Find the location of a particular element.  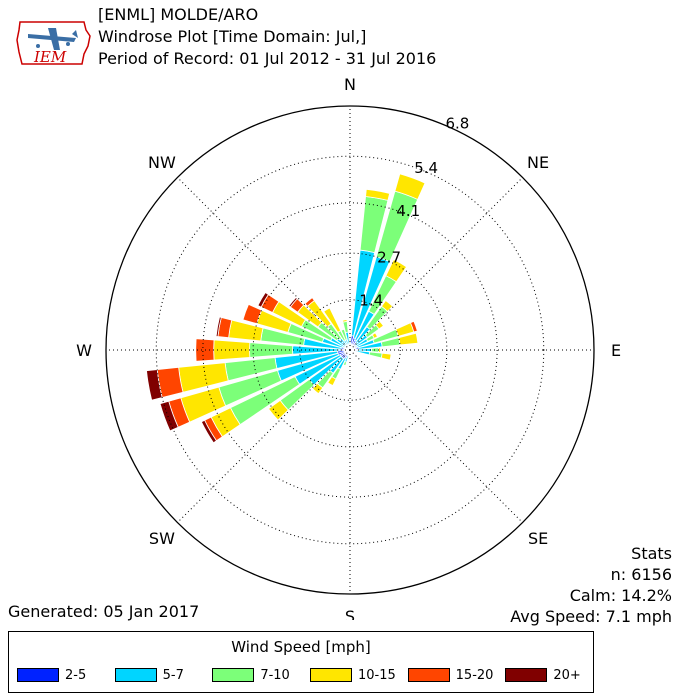

ring-label: 4.1 is located at coordinates (408, 211).